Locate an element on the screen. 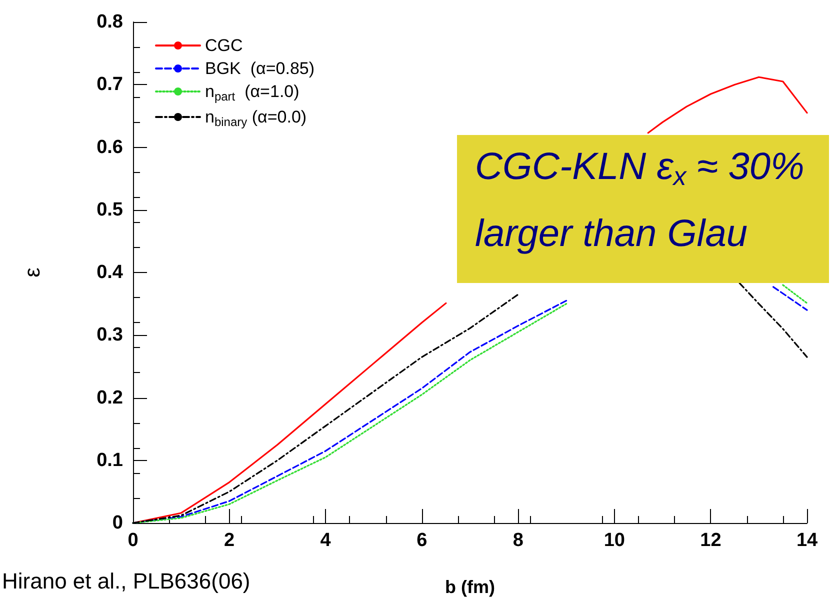  y-tick-label: 0.8 is located at coordinates (109, 22).